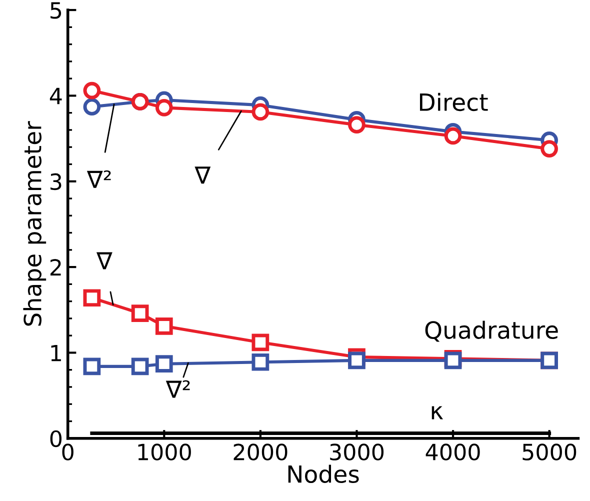 This screenshot has width=590, height=501. What do you see at coordinates (438, 413) in the screenshot?
I see `annotation: κ` at bounding box center [438, 413].